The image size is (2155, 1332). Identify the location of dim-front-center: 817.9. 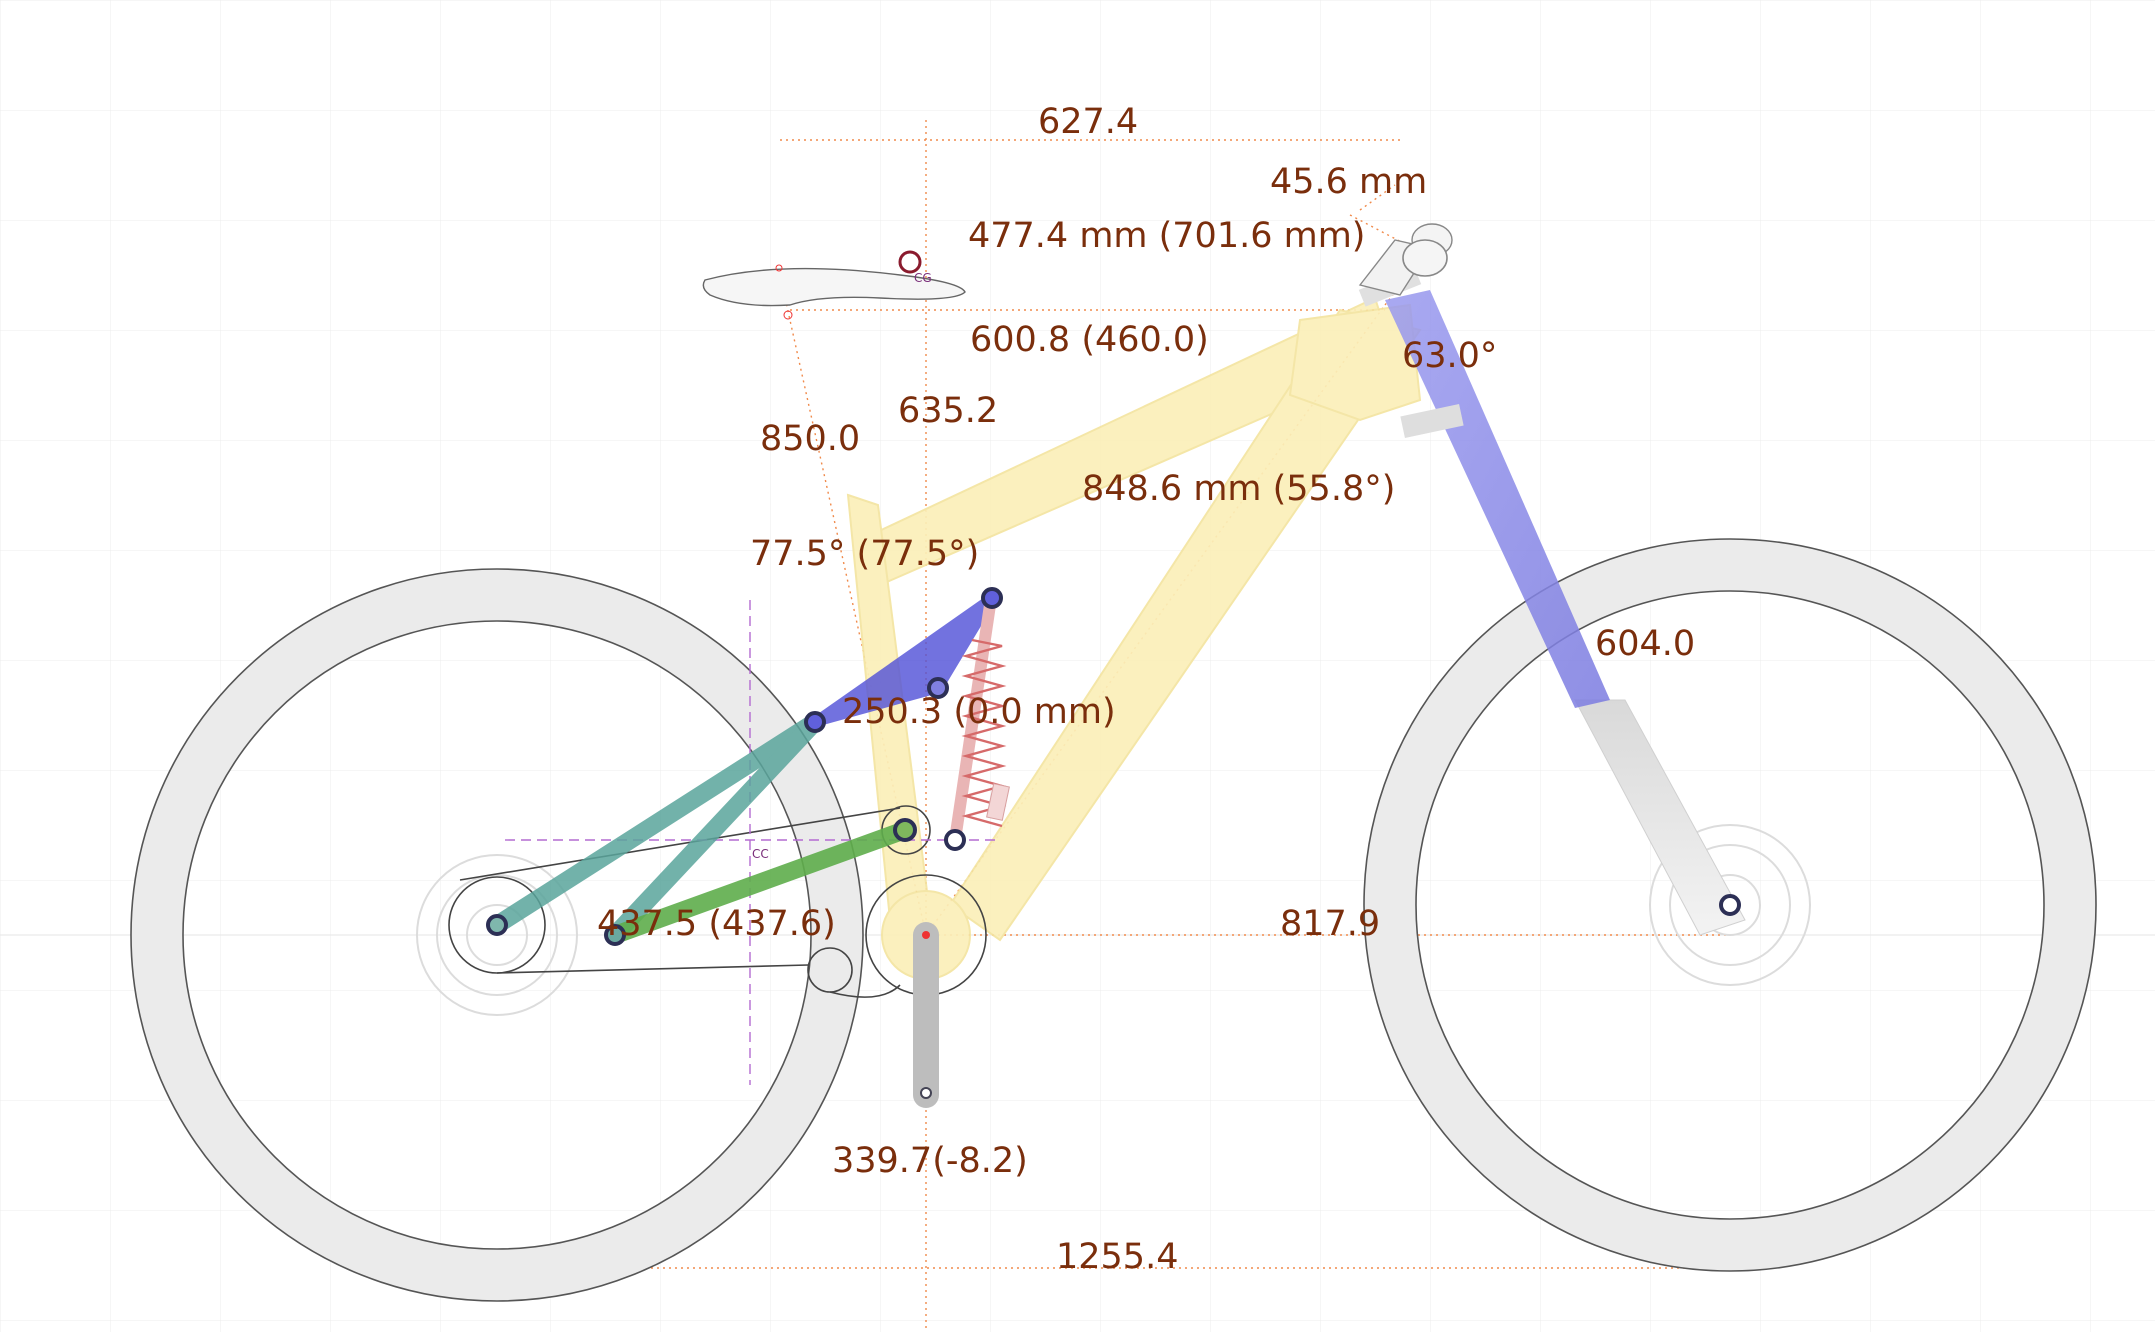
(1330, 924).